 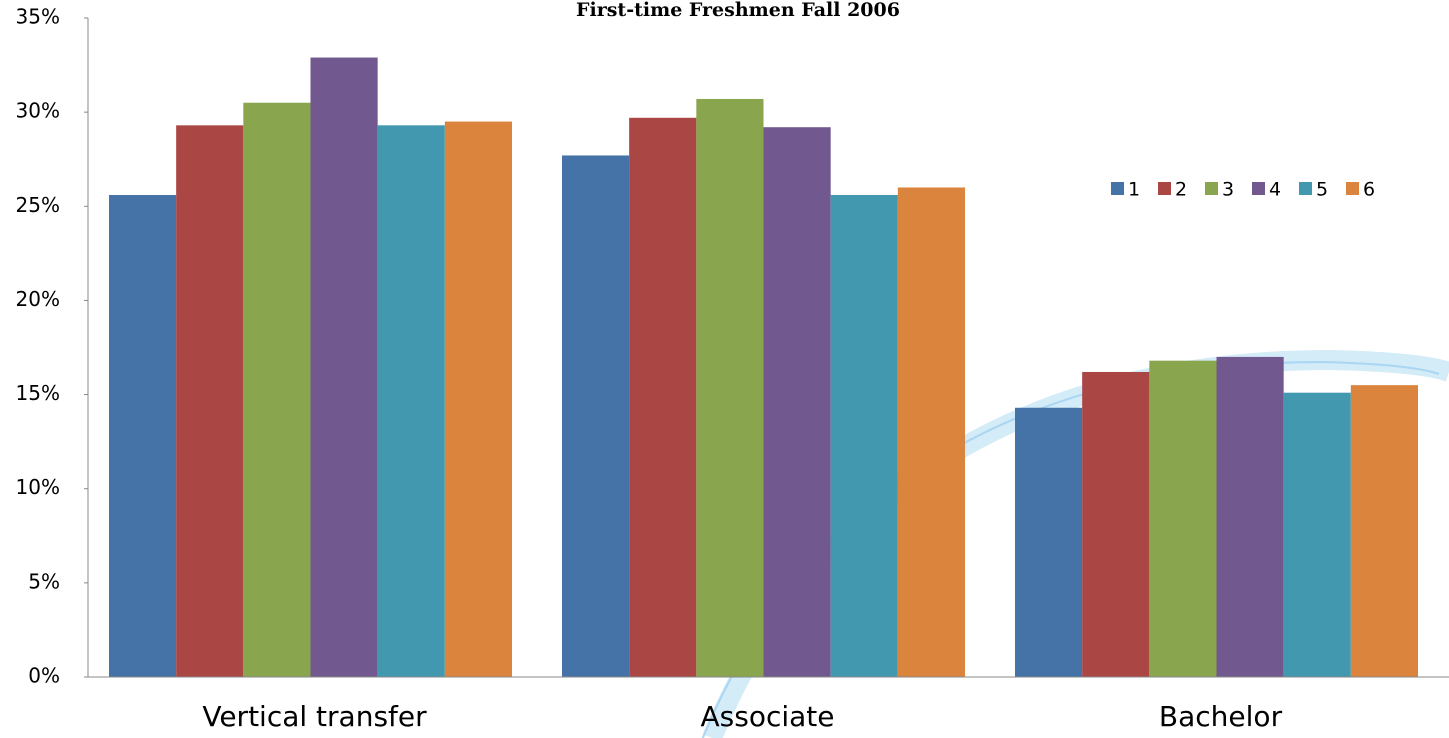 I want to click on legend-label: 1, so click(x=1134, y=190).